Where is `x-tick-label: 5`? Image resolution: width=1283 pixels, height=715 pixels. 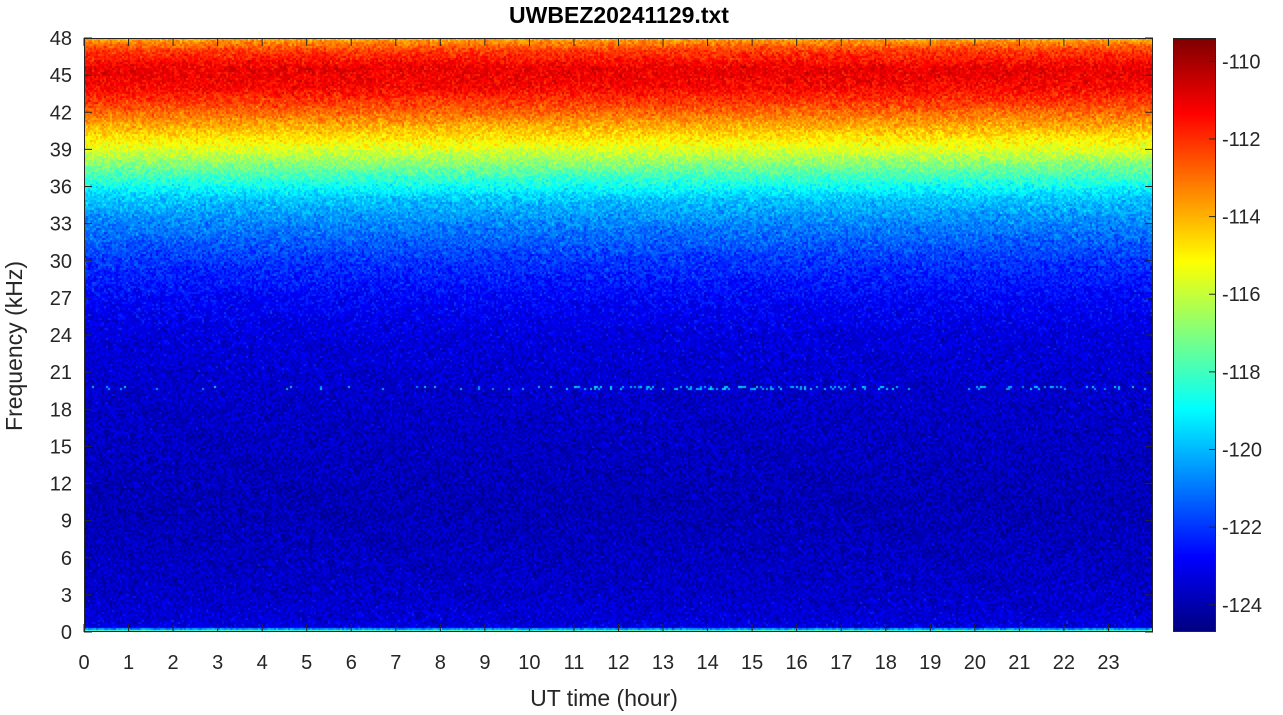
x-tick-label: 5 is located at coordinates (306, 663).